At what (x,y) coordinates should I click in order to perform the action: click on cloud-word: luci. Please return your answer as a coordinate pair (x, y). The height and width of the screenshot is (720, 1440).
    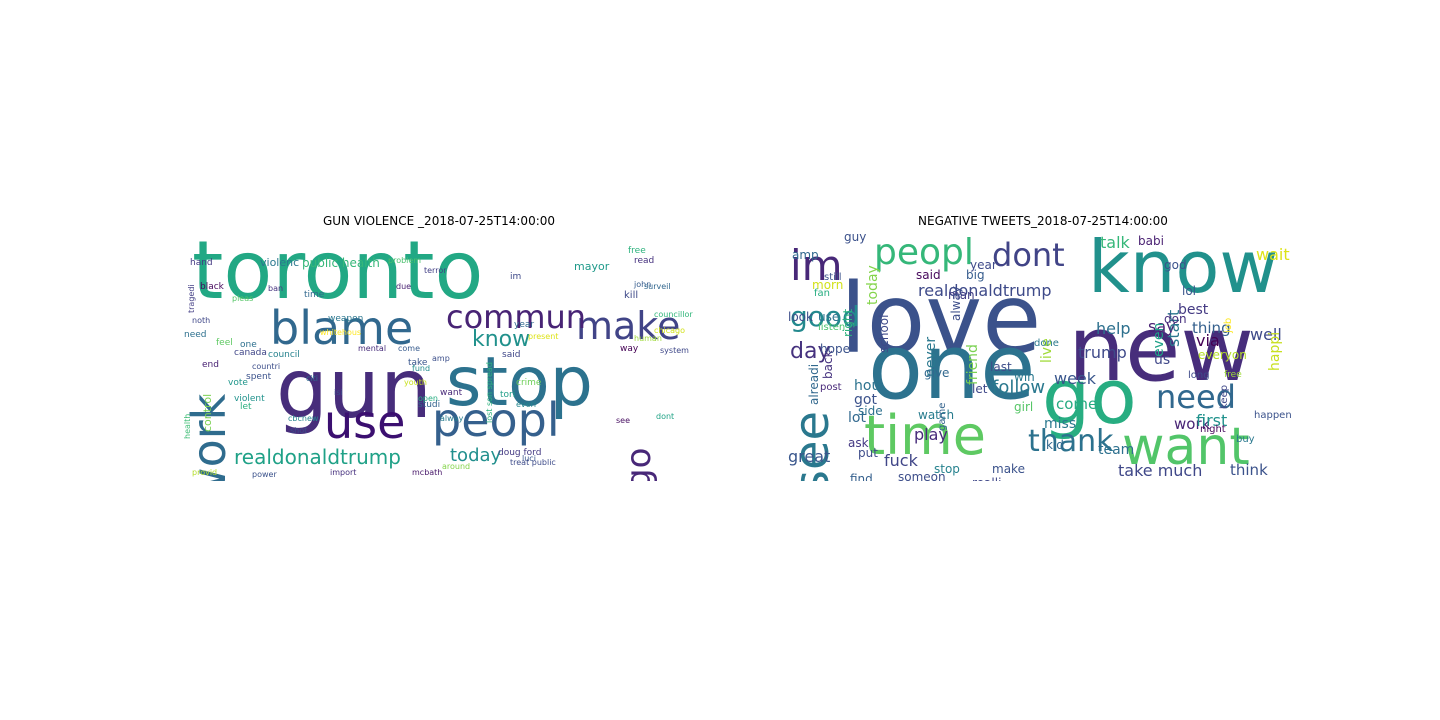
    Looking at the image, I should click on (529, 458).